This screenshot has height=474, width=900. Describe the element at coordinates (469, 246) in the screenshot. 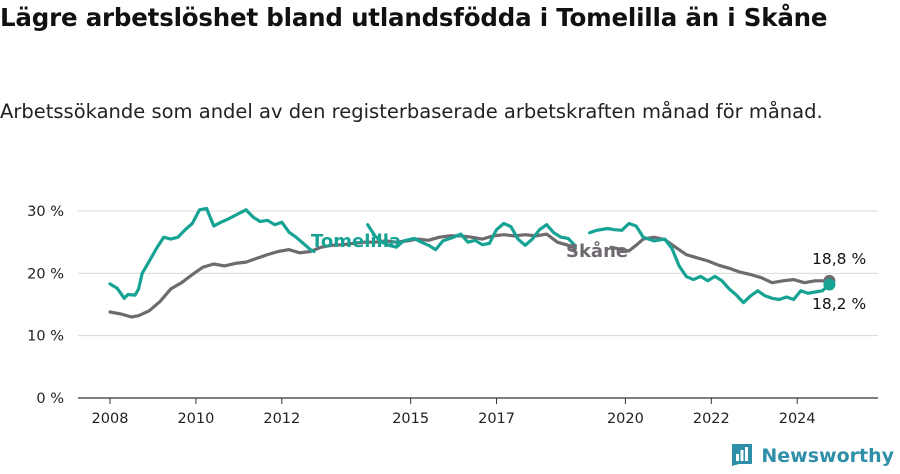

I see `series-labels: Tomelilla Skåne` at that location.